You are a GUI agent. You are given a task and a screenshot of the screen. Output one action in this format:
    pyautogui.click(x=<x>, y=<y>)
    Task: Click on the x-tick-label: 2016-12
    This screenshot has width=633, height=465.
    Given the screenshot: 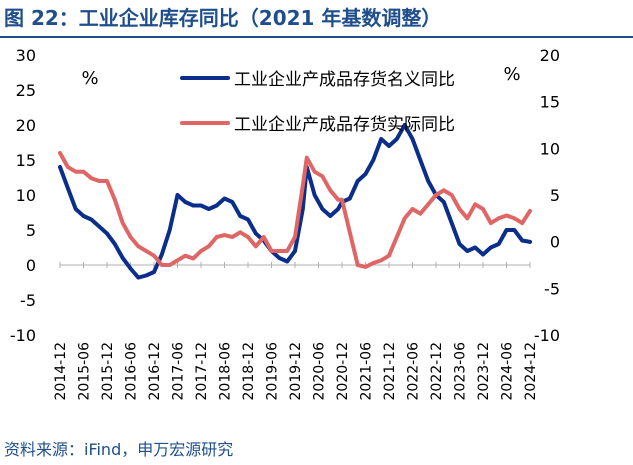 What is the action you would take?
    pyautogui.click(x=155, y=371)
    